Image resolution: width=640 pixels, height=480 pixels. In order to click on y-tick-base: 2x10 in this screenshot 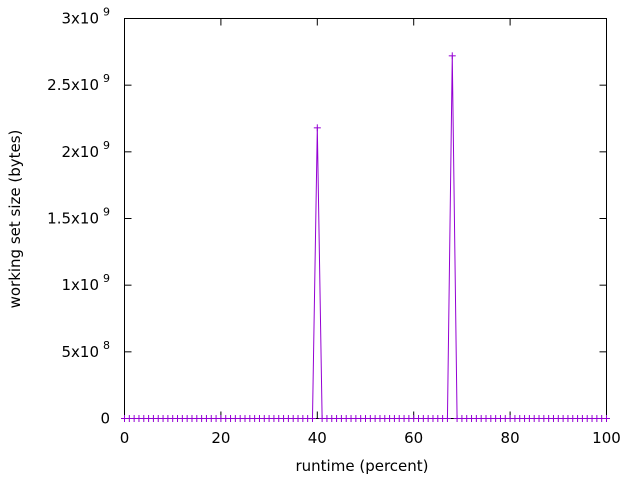, I will do `click(80, 152)`.